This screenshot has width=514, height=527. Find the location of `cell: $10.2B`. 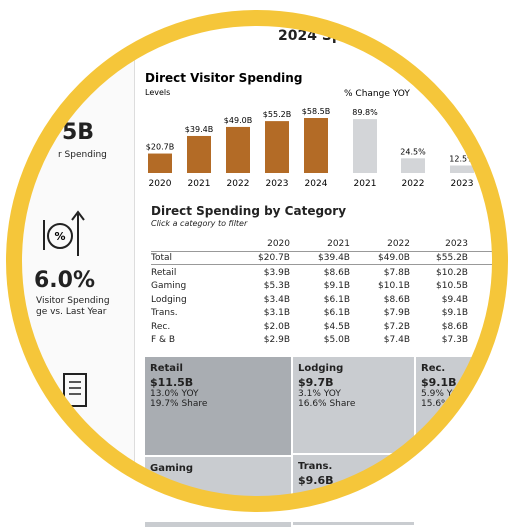

cell: $10.2B is located at coordinates (452, 272).